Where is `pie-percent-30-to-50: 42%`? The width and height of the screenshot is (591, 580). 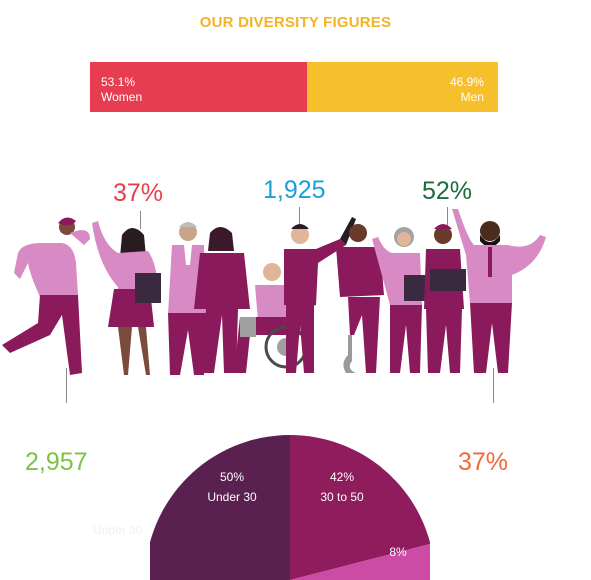
pie-percent-30-to-50: 42% is located at coordinates (342, 477).